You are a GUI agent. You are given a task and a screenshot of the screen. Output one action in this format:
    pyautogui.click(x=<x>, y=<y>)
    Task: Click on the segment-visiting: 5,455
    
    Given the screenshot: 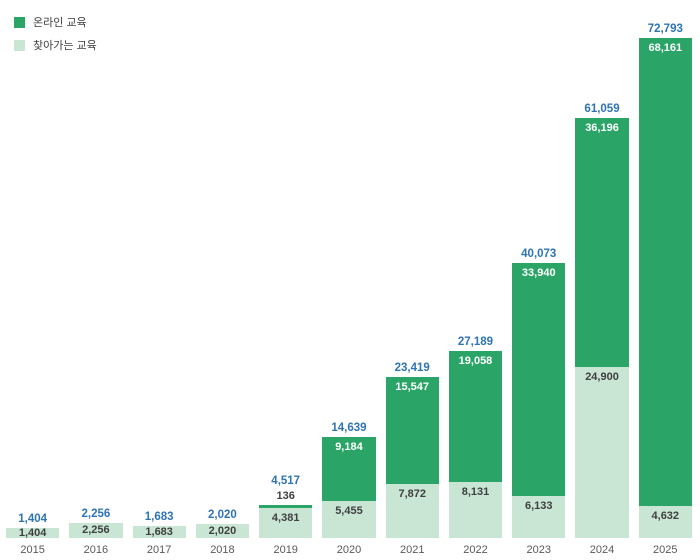 What is the action you would take?
    pyautogui.click(x=349, y=519)
    